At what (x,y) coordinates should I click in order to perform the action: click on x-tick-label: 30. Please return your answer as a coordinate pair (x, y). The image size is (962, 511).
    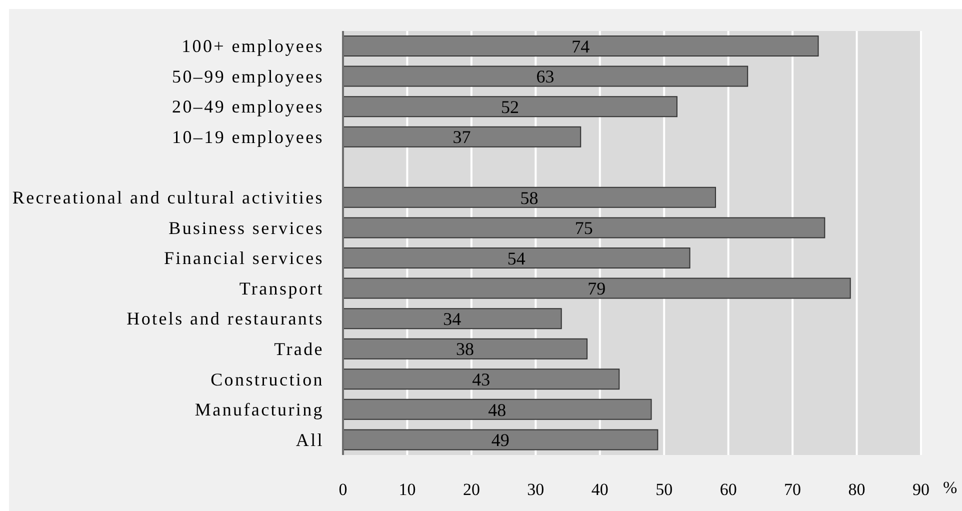
    Looking at the image, I should click on (535, 489).